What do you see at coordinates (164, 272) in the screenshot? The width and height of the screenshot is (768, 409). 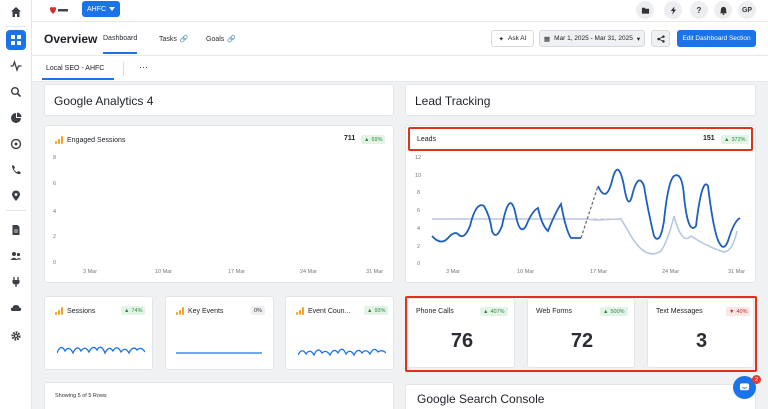 I see `x-tick: 10 Mar` at bounding box center [164, 272].